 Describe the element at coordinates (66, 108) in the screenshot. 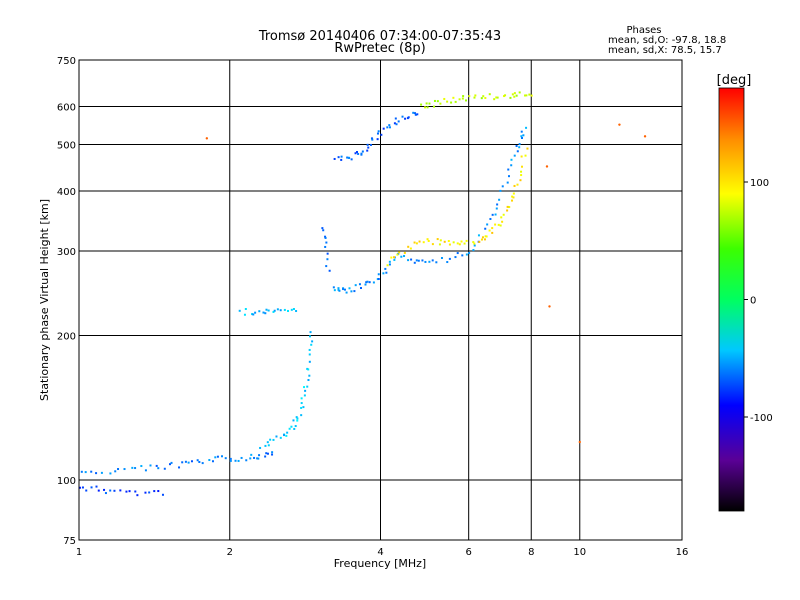

I see `y-tick-label: 600` at that location.